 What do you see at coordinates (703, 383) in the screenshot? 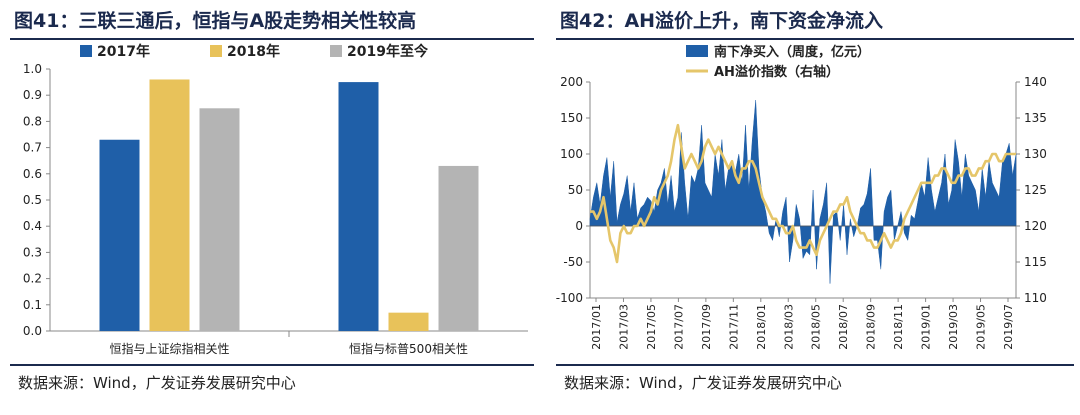
I see `right-source-note: 数据来源：Wind，广发证券发展研究中心` at bounding box center [703, 383].